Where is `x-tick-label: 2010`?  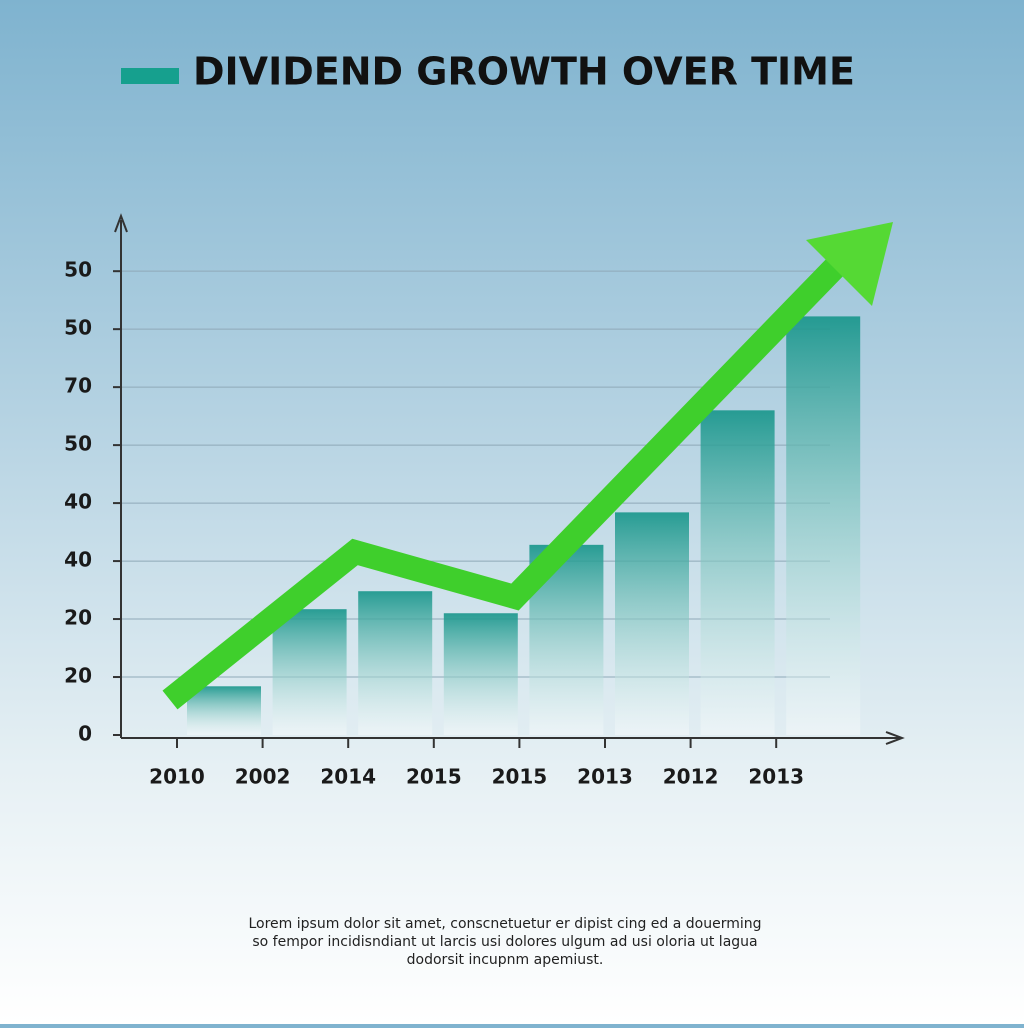 x-tick-label: 2010 is located at coordinates (177, 777).